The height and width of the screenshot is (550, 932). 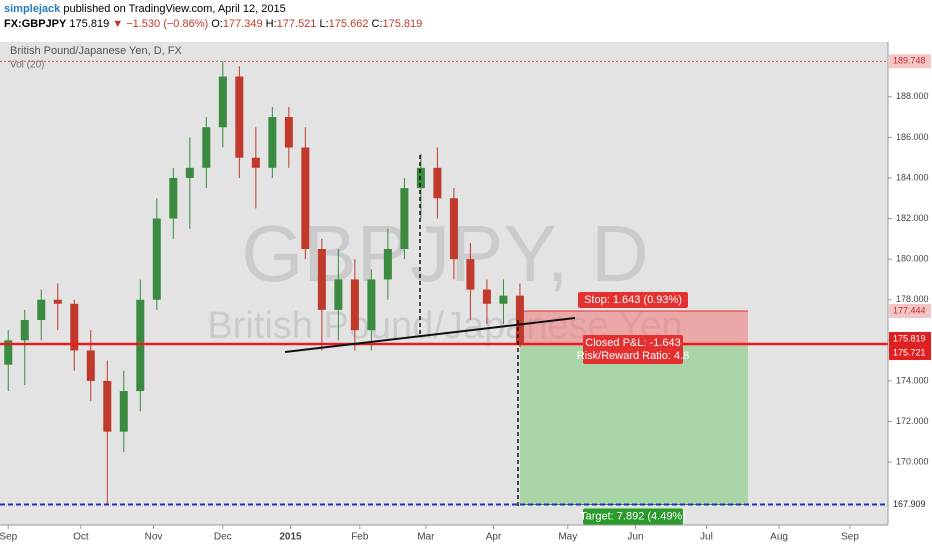 I want to click on stop-tag-bg, so click(x=910, y=311).